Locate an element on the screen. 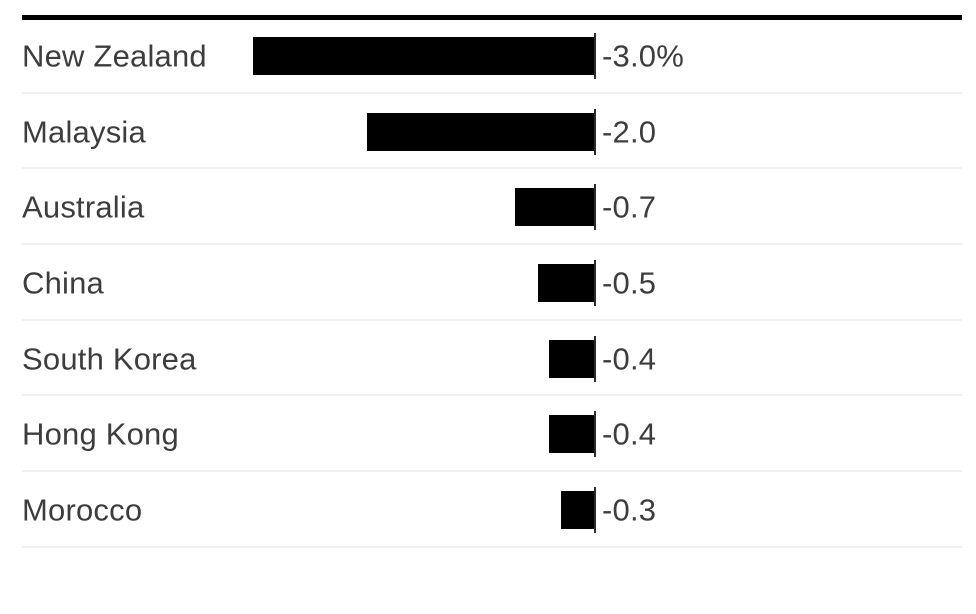 The height and width of the screenshot is (614, 976). chart-row: Morocco -0.3 is located at coordinates (488, 510).